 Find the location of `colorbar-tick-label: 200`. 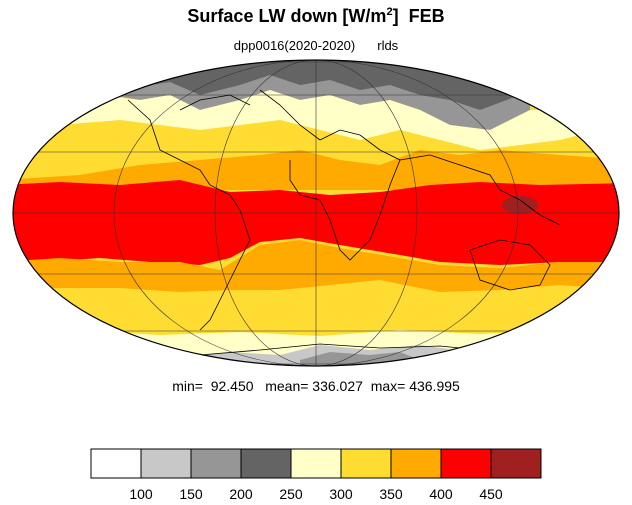

colorbar-tick-label: 200 is located at coordinates (241, 494).